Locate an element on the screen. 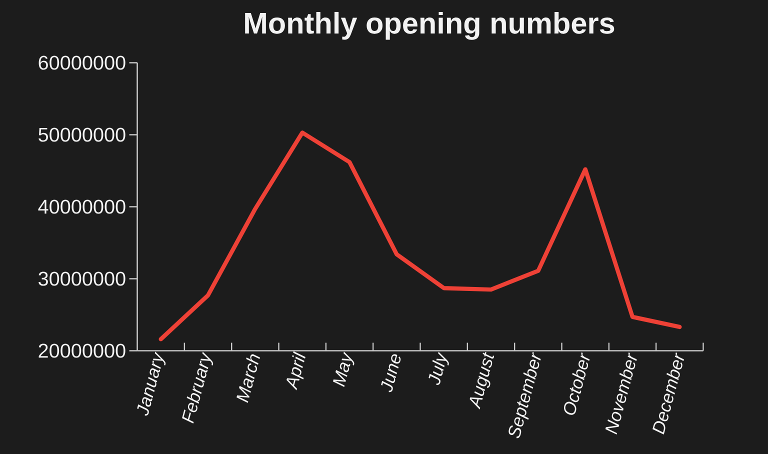 This screenshot has width=768, height=454. x-tick-label: August is located at coordinates (482, 381).